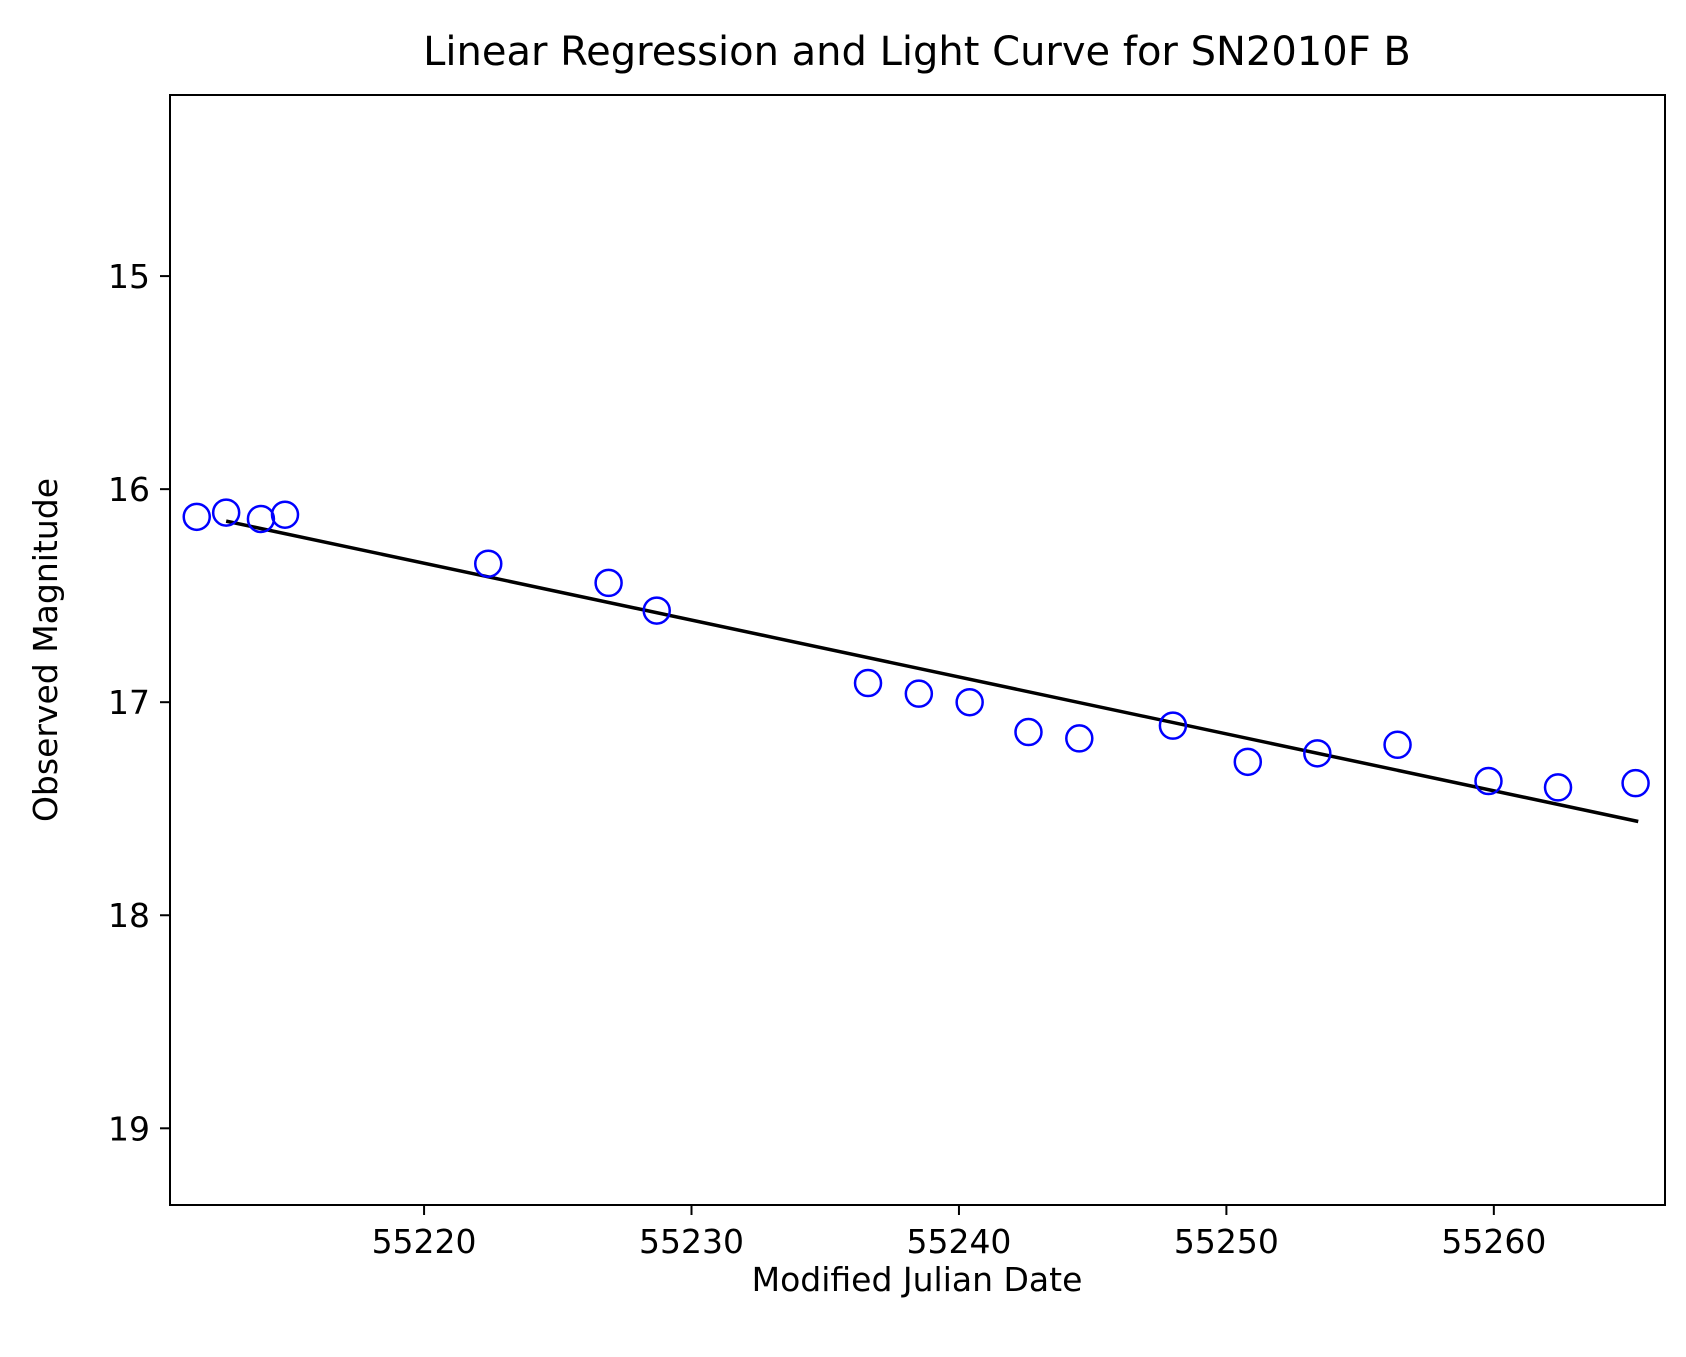  Describe the element at coordinates (129, 1128) in the screenshot. I see `y-tick-label: 19` at that location.